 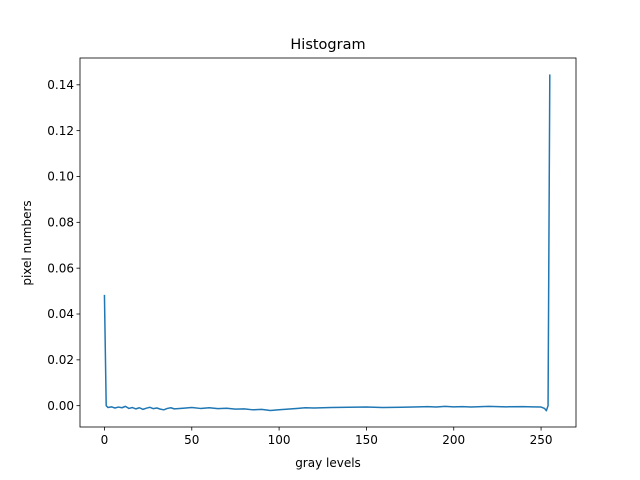 I want to click on y-tick-label: 0.12, so click(x=60, y=131).